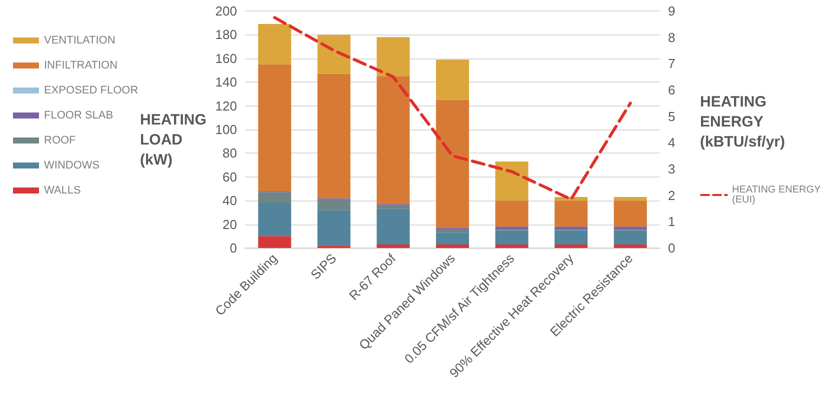 The width and height of the screenshot is (840, 393). What do you see at coordinates (226, 11) in the screenshot?
I see `y-tick-label: 200` at bounding box center [226, 11].